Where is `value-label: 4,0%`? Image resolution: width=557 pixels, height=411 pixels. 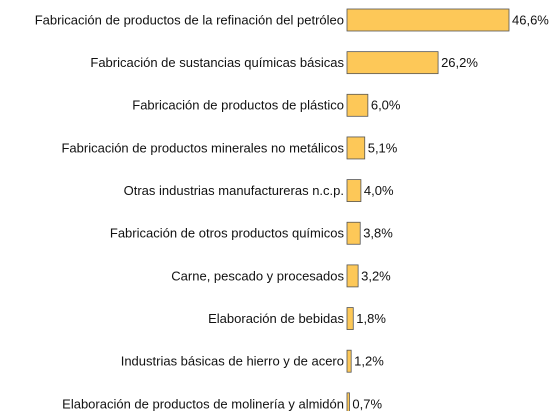 value-label: 4,0% is located at coordinates (379, 190).